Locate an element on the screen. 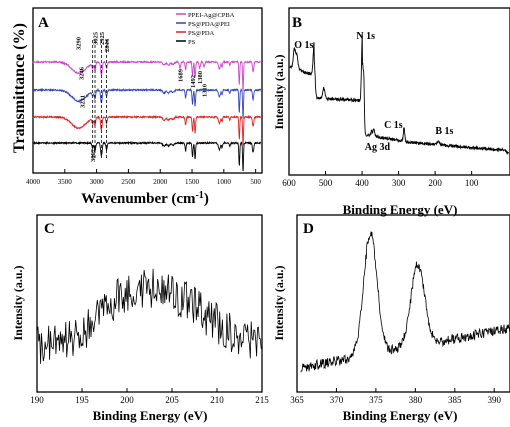 The width and height of the screenshot is (510, 427). peak-label: 2844 is located at coordinates (107, 45).